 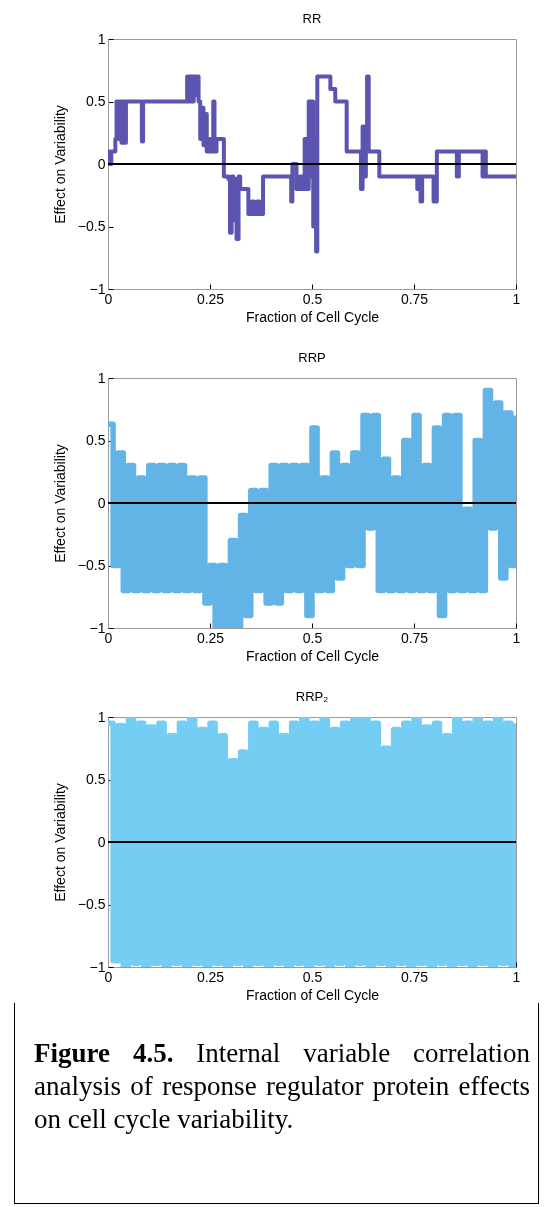 What do you see at coordinates (312, 357) in the screenshot?
I see `chart-title: RRP` at bounding box center [312, 357].